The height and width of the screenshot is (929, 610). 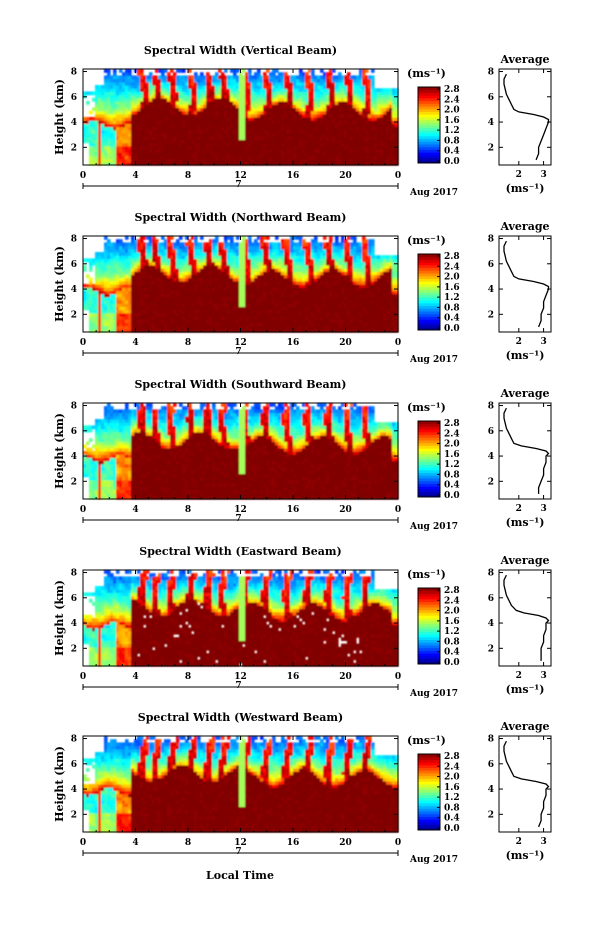 What do you see at coordinates (429, 113) in the screenshot?
I see `colorbar-segment` at bounding box center [429, 113].